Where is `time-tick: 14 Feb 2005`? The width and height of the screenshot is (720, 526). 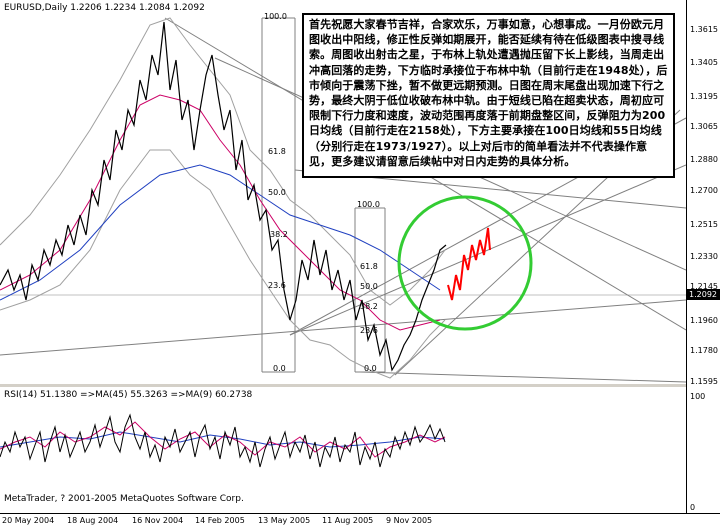
time-tick: 14 Feb 2005 is located at coordinates (220, 520).